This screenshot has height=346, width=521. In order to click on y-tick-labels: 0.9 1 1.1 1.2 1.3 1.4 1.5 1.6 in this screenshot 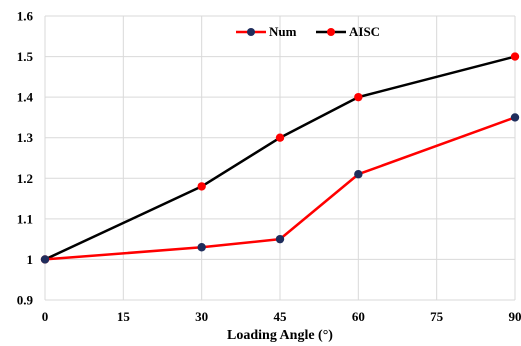, I will do `click(25, 158)`.